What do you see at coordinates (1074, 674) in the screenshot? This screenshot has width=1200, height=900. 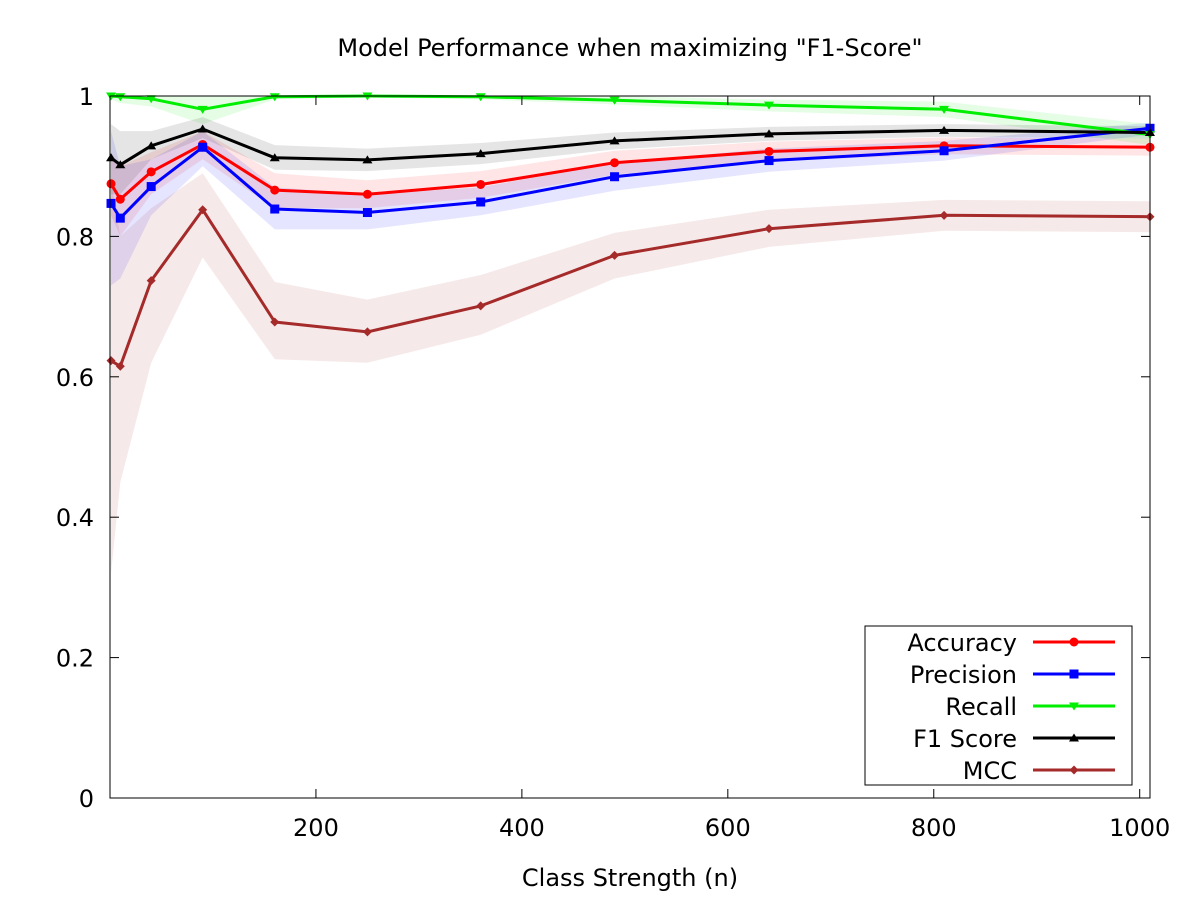 I see `legend-marker-precision` at bounding box center [1074, 674].